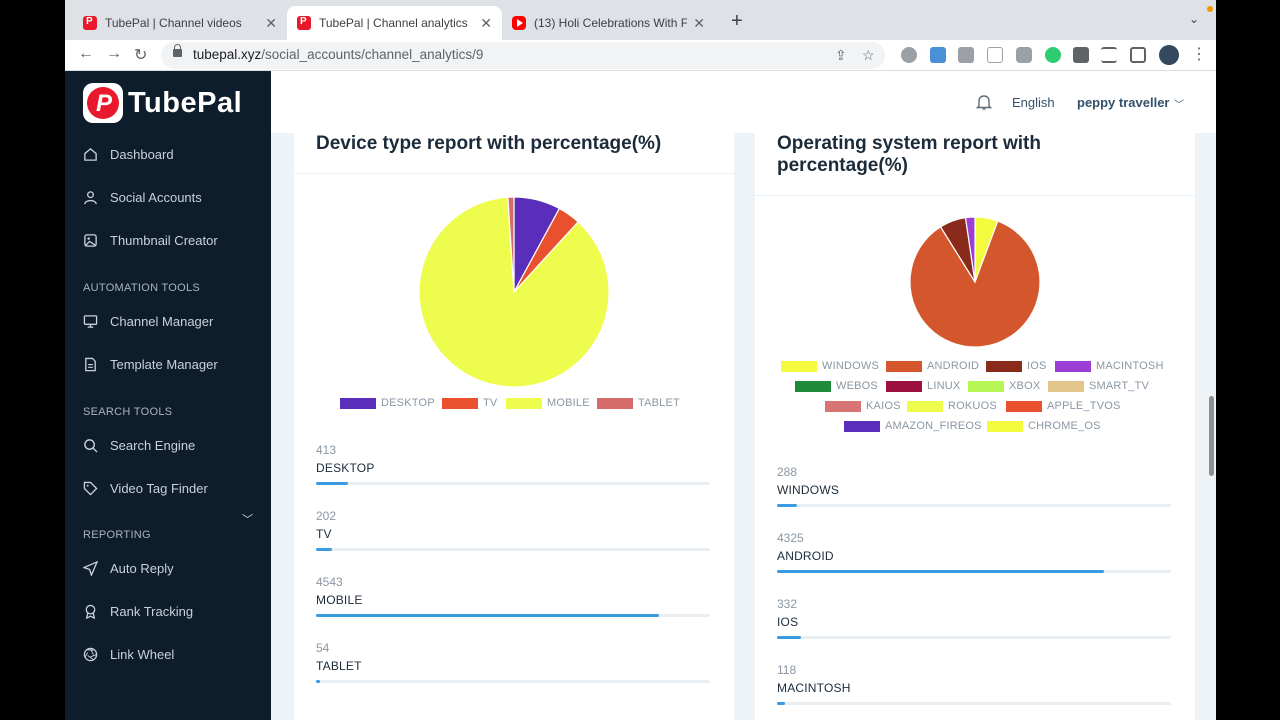  Describe the element at coordinates (1109, 55) in the screenshot. I see `reading-list-icon` at that location.